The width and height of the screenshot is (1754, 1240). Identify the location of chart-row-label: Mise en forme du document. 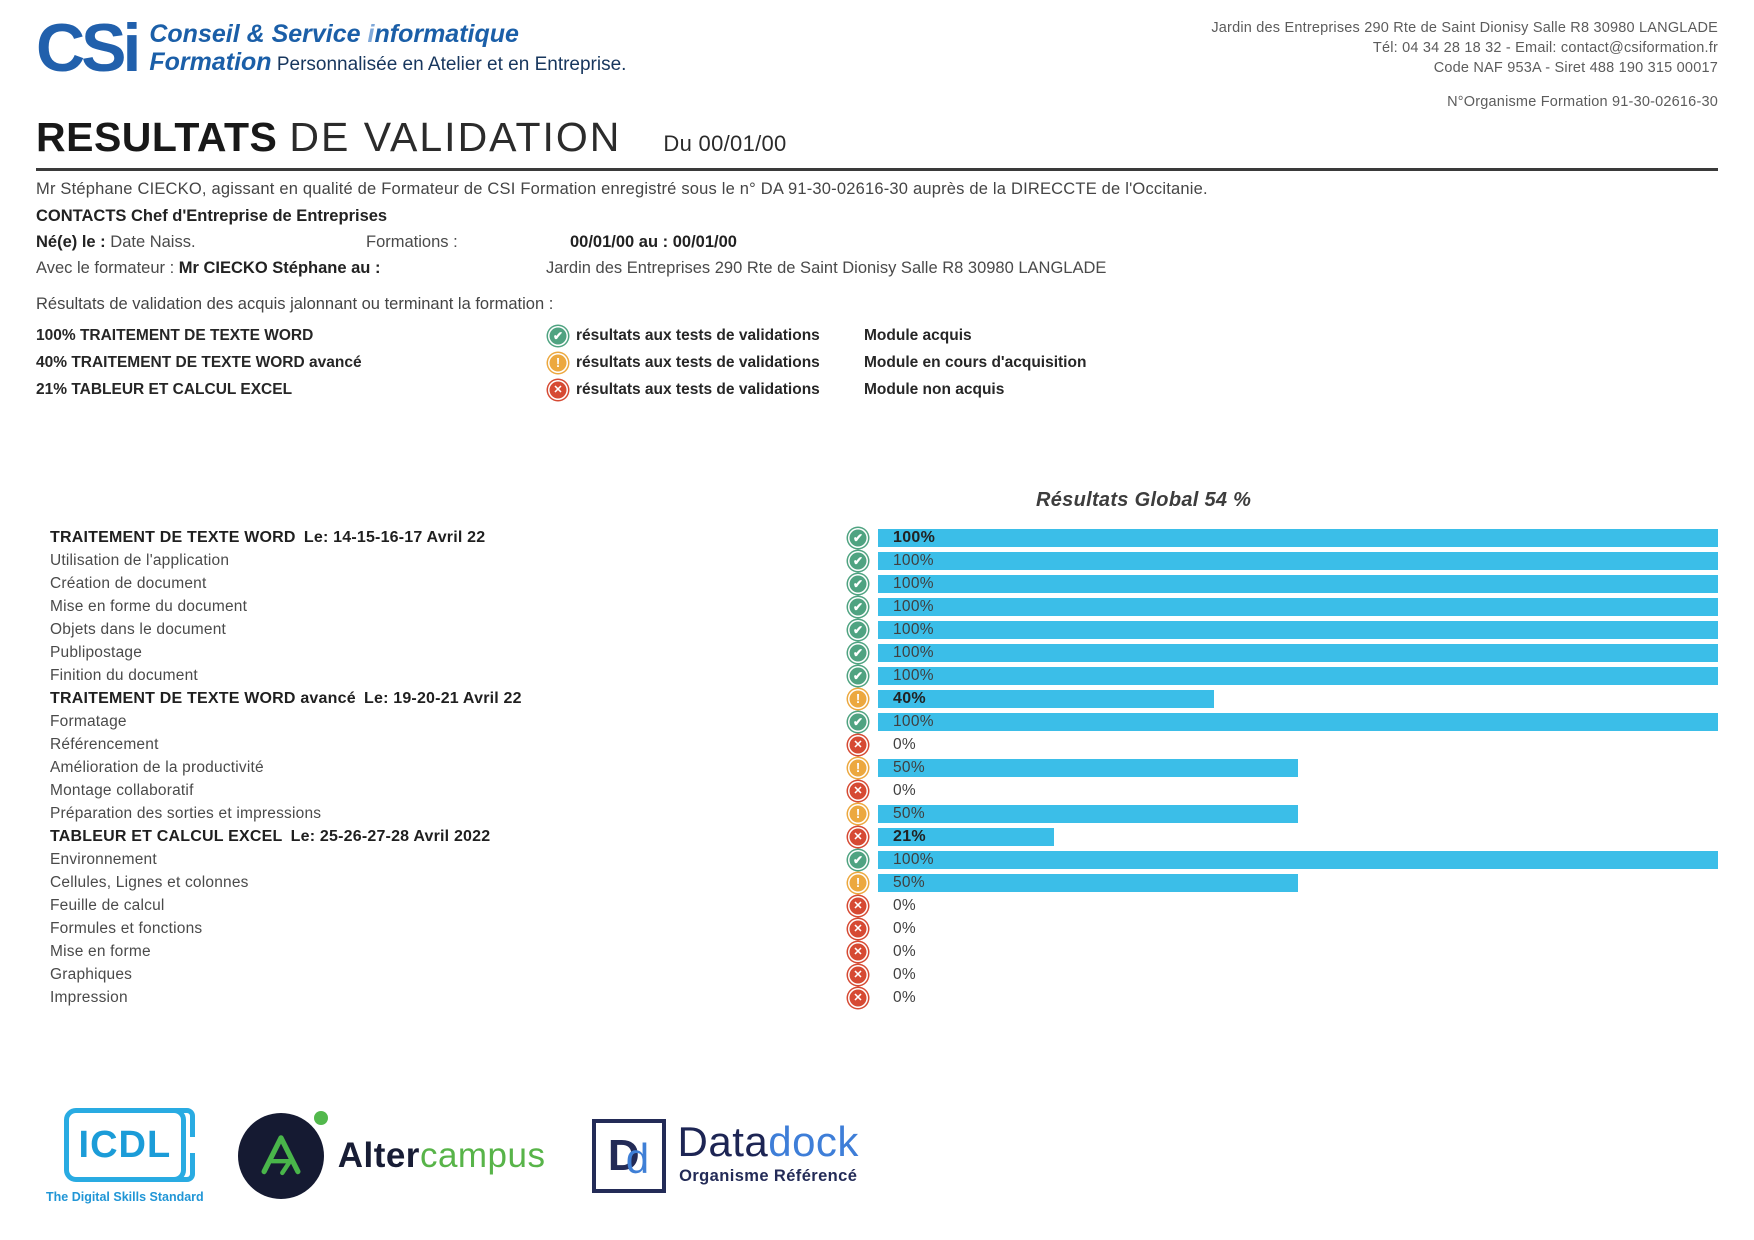
(149, 606).